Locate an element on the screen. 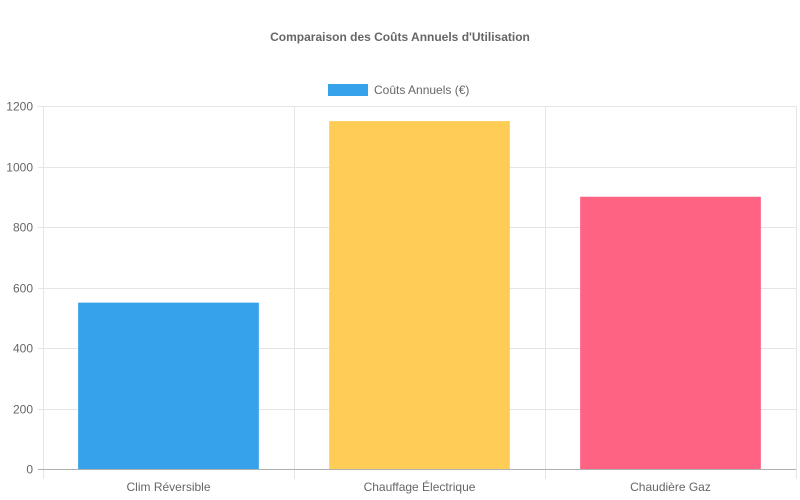 This screenshot has height=500, width=800. y-tick-label: 400 is located at coordinates (23, 349).